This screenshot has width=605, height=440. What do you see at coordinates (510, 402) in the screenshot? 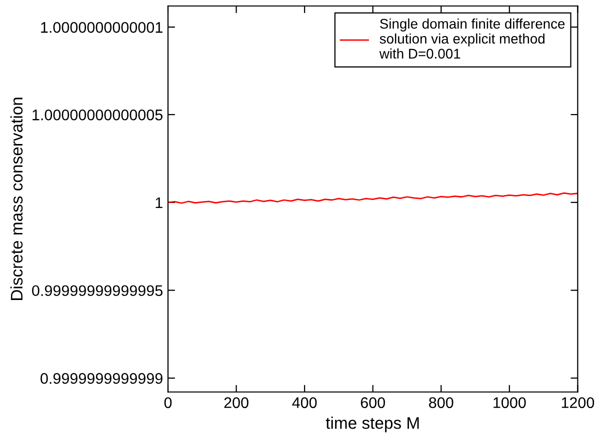
I see `x-tick-label: 1000` at bounding box center [510, 402].